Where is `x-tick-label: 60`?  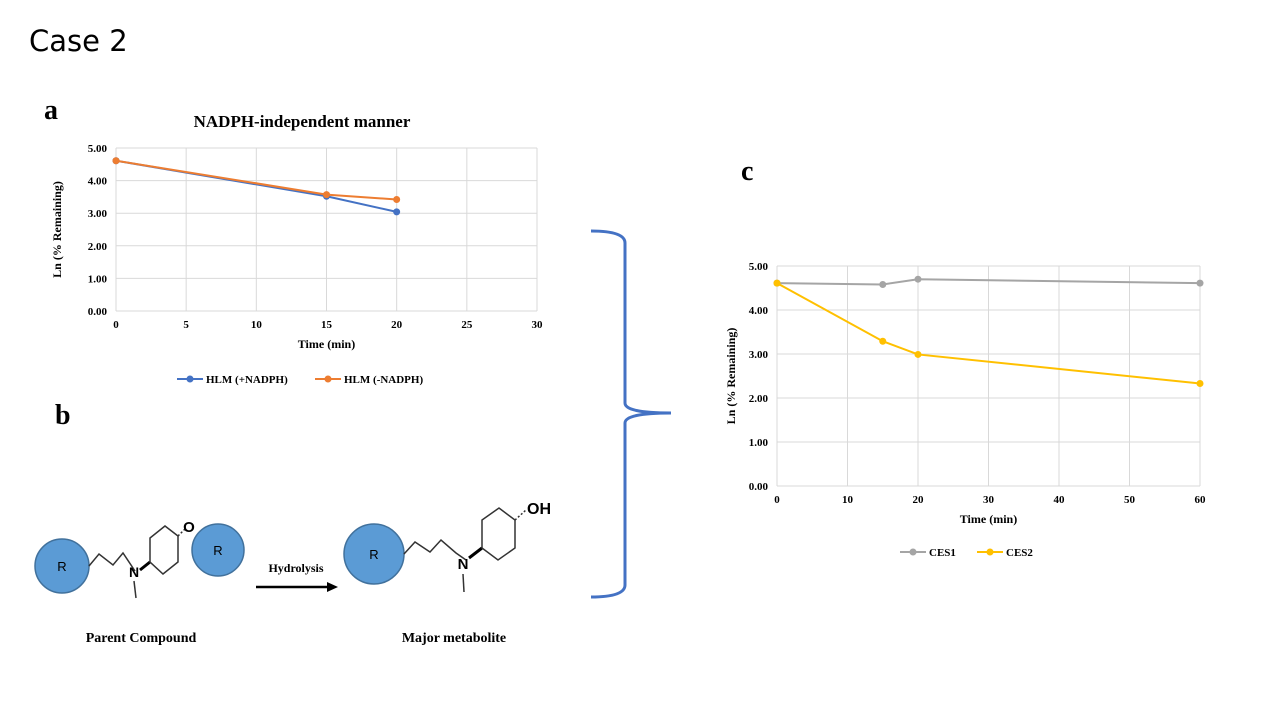
x-tick-label: 60 is located at coordinates (1201, 500).